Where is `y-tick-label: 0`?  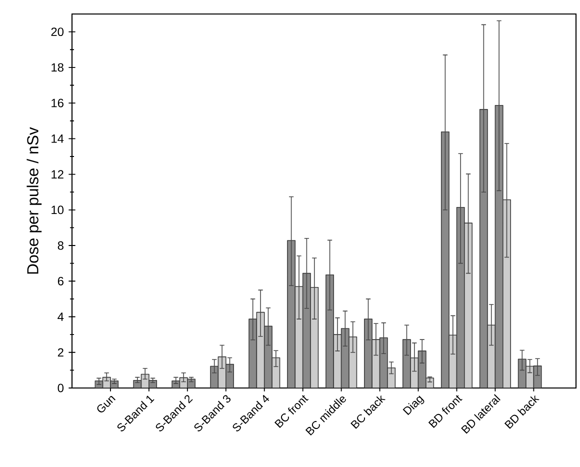 y-tick-label: 0 is located at coordinates (61, 388).